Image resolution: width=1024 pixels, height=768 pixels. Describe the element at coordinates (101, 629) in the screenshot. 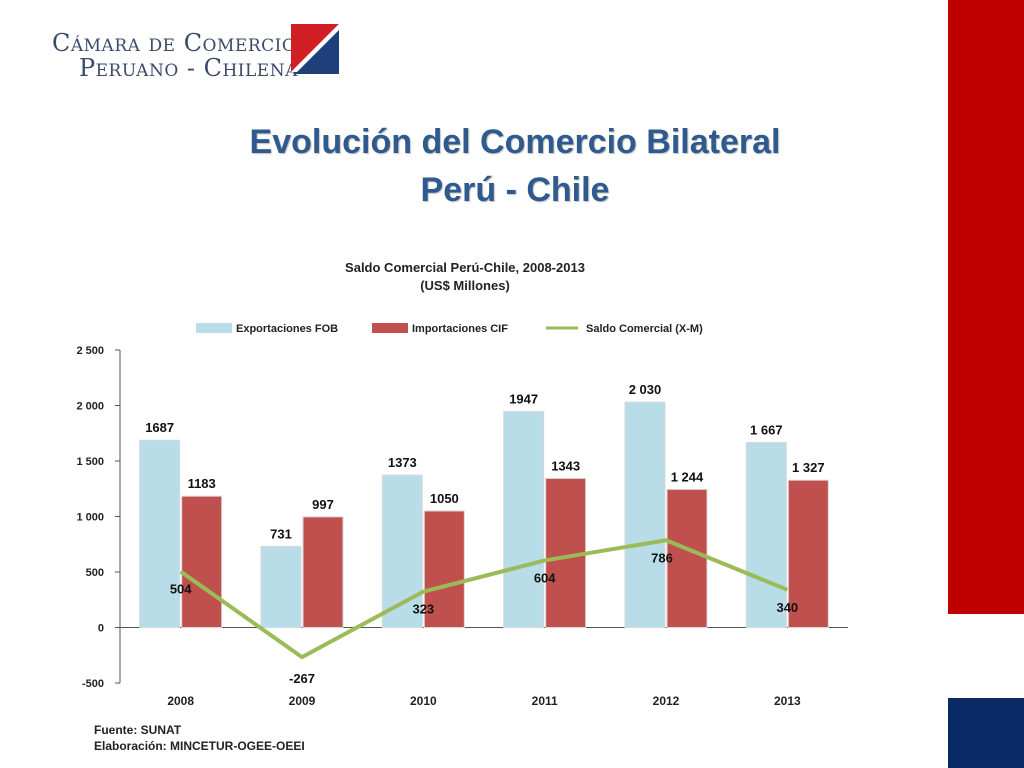

I see `y-tick-label-1: 0` at that location.